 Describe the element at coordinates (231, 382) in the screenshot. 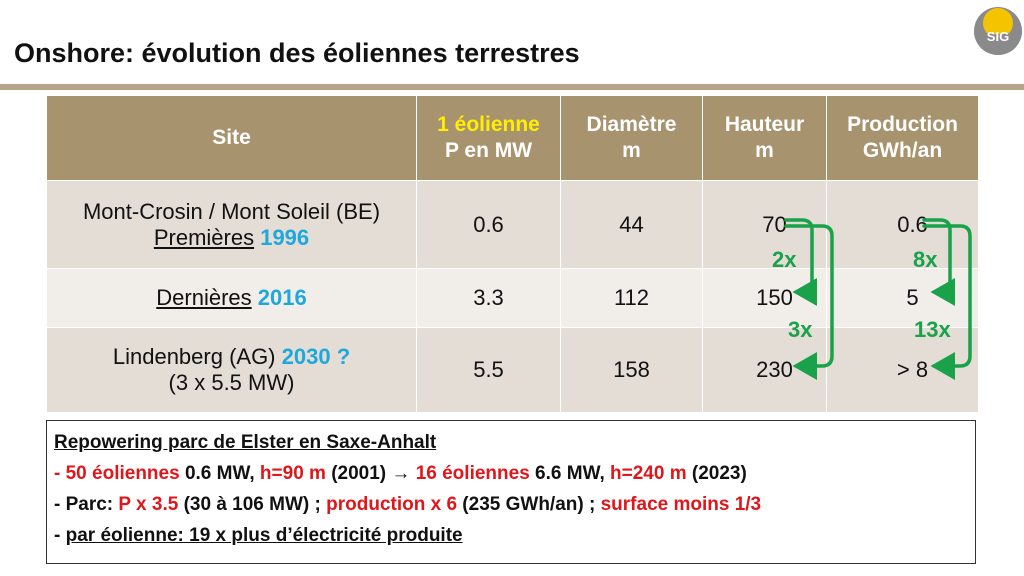

I see `site-detail: (3 x 5.5 MW)` at that location.